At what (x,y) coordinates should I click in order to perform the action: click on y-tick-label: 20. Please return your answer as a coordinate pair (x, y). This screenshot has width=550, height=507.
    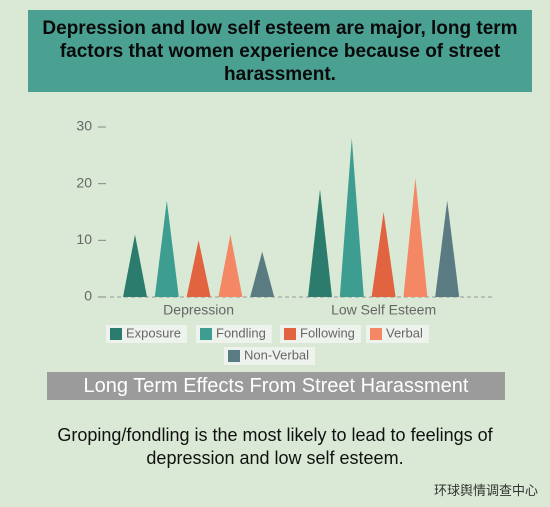
    Looking at the image, I should click on (84, 182).